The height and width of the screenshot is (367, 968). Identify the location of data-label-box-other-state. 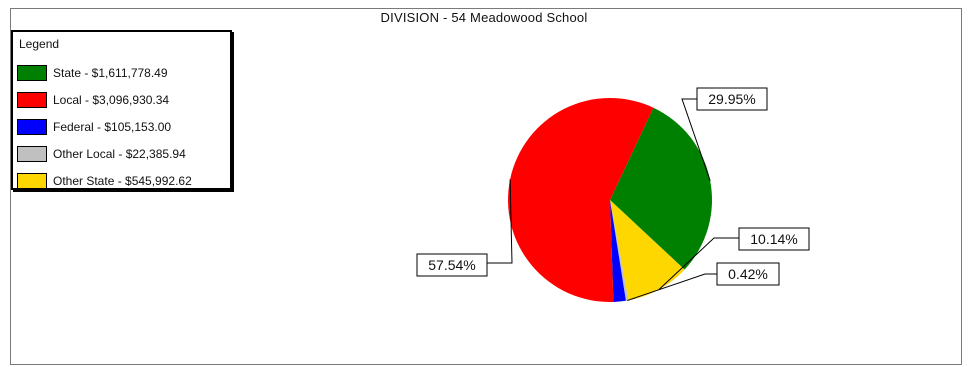
(774, 239).